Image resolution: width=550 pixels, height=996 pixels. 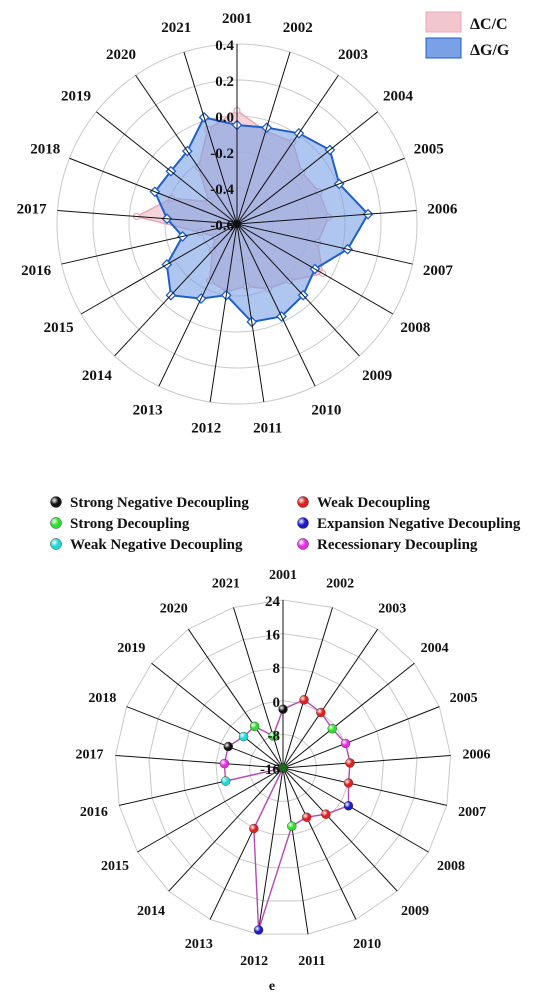 I want to click on spoke-2002, so click(x=263, y=138).